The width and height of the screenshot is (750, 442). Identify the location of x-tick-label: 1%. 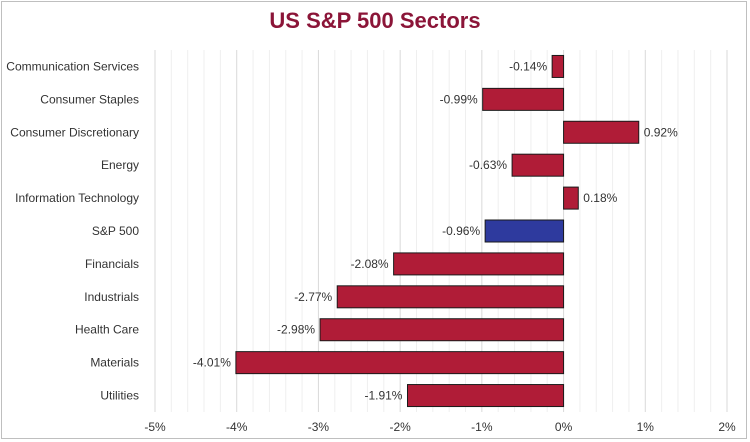
(646, 427).